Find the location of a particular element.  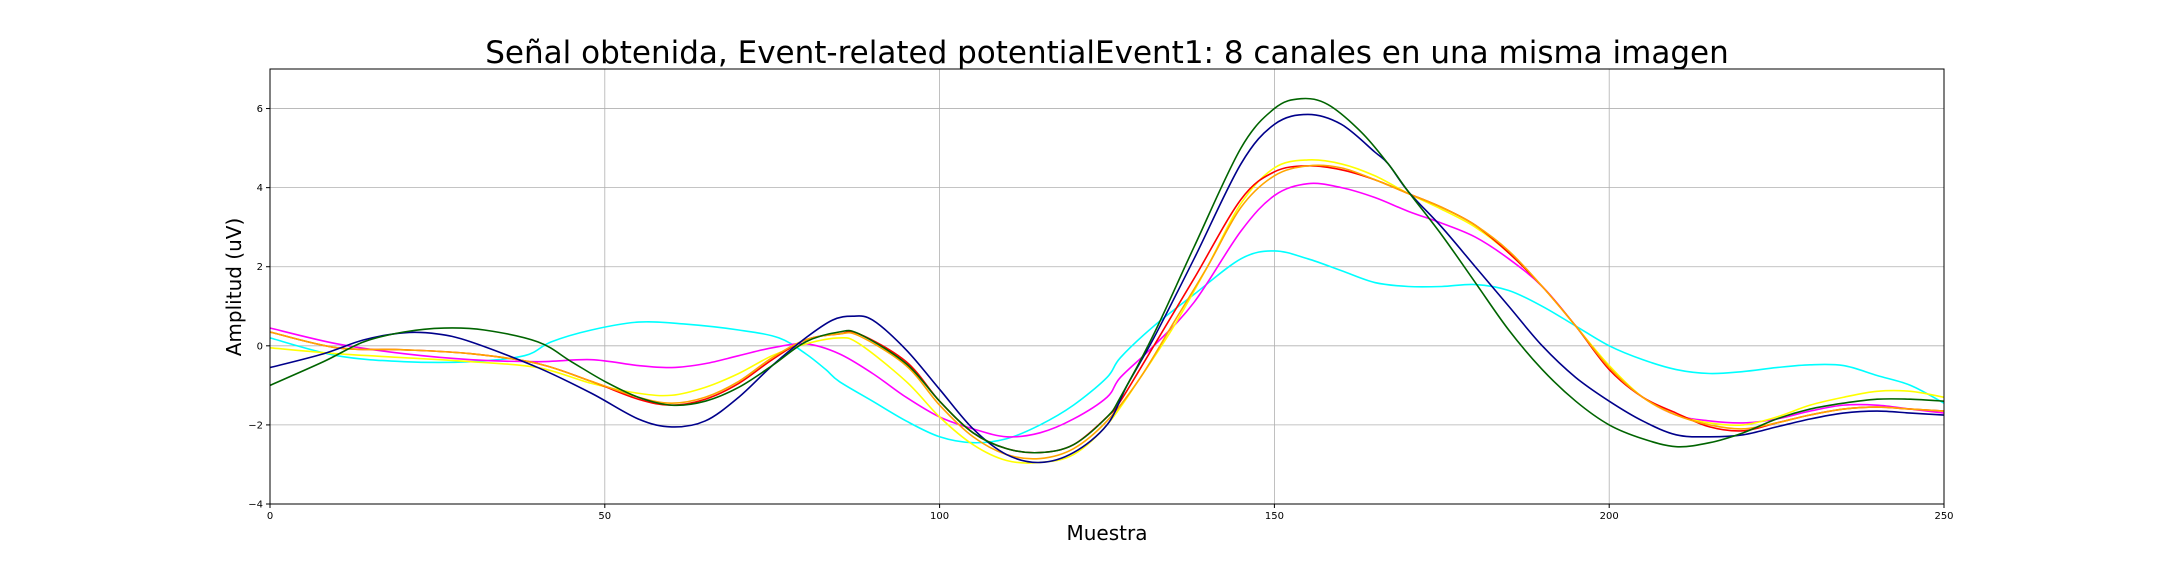

y-axis-label: Amplitud (uV) is located at coordinates (234, 287).